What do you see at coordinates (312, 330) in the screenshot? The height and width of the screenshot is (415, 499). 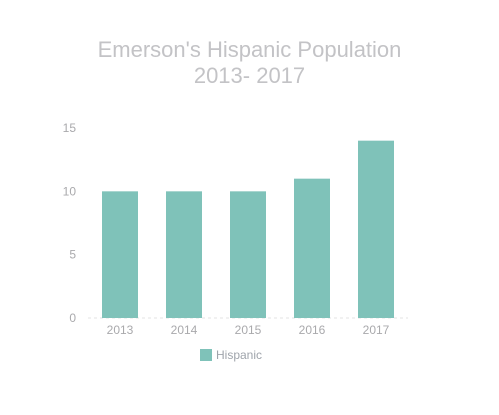 I see `x-tick-label: 2016` at bounding box center [312, 330].